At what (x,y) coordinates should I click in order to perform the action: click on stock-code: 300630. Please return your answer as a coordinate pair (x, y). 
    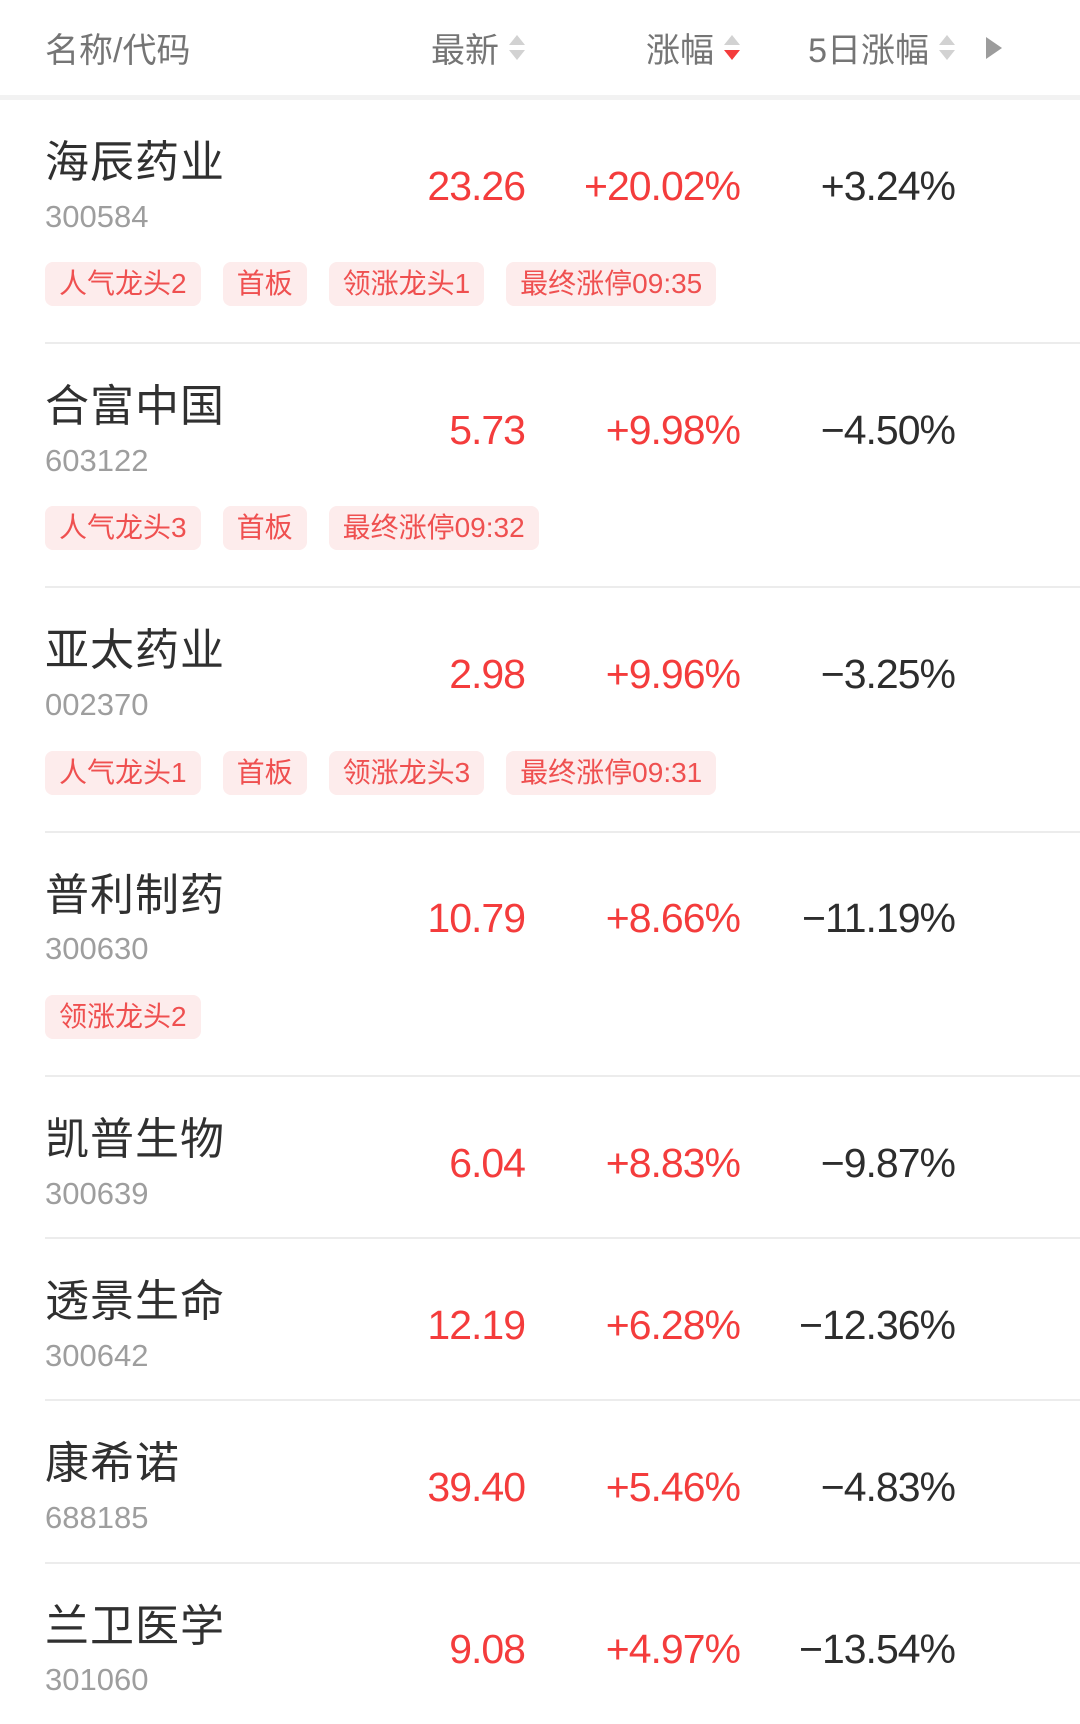
    Looking at the image, I should click on (97, 949).